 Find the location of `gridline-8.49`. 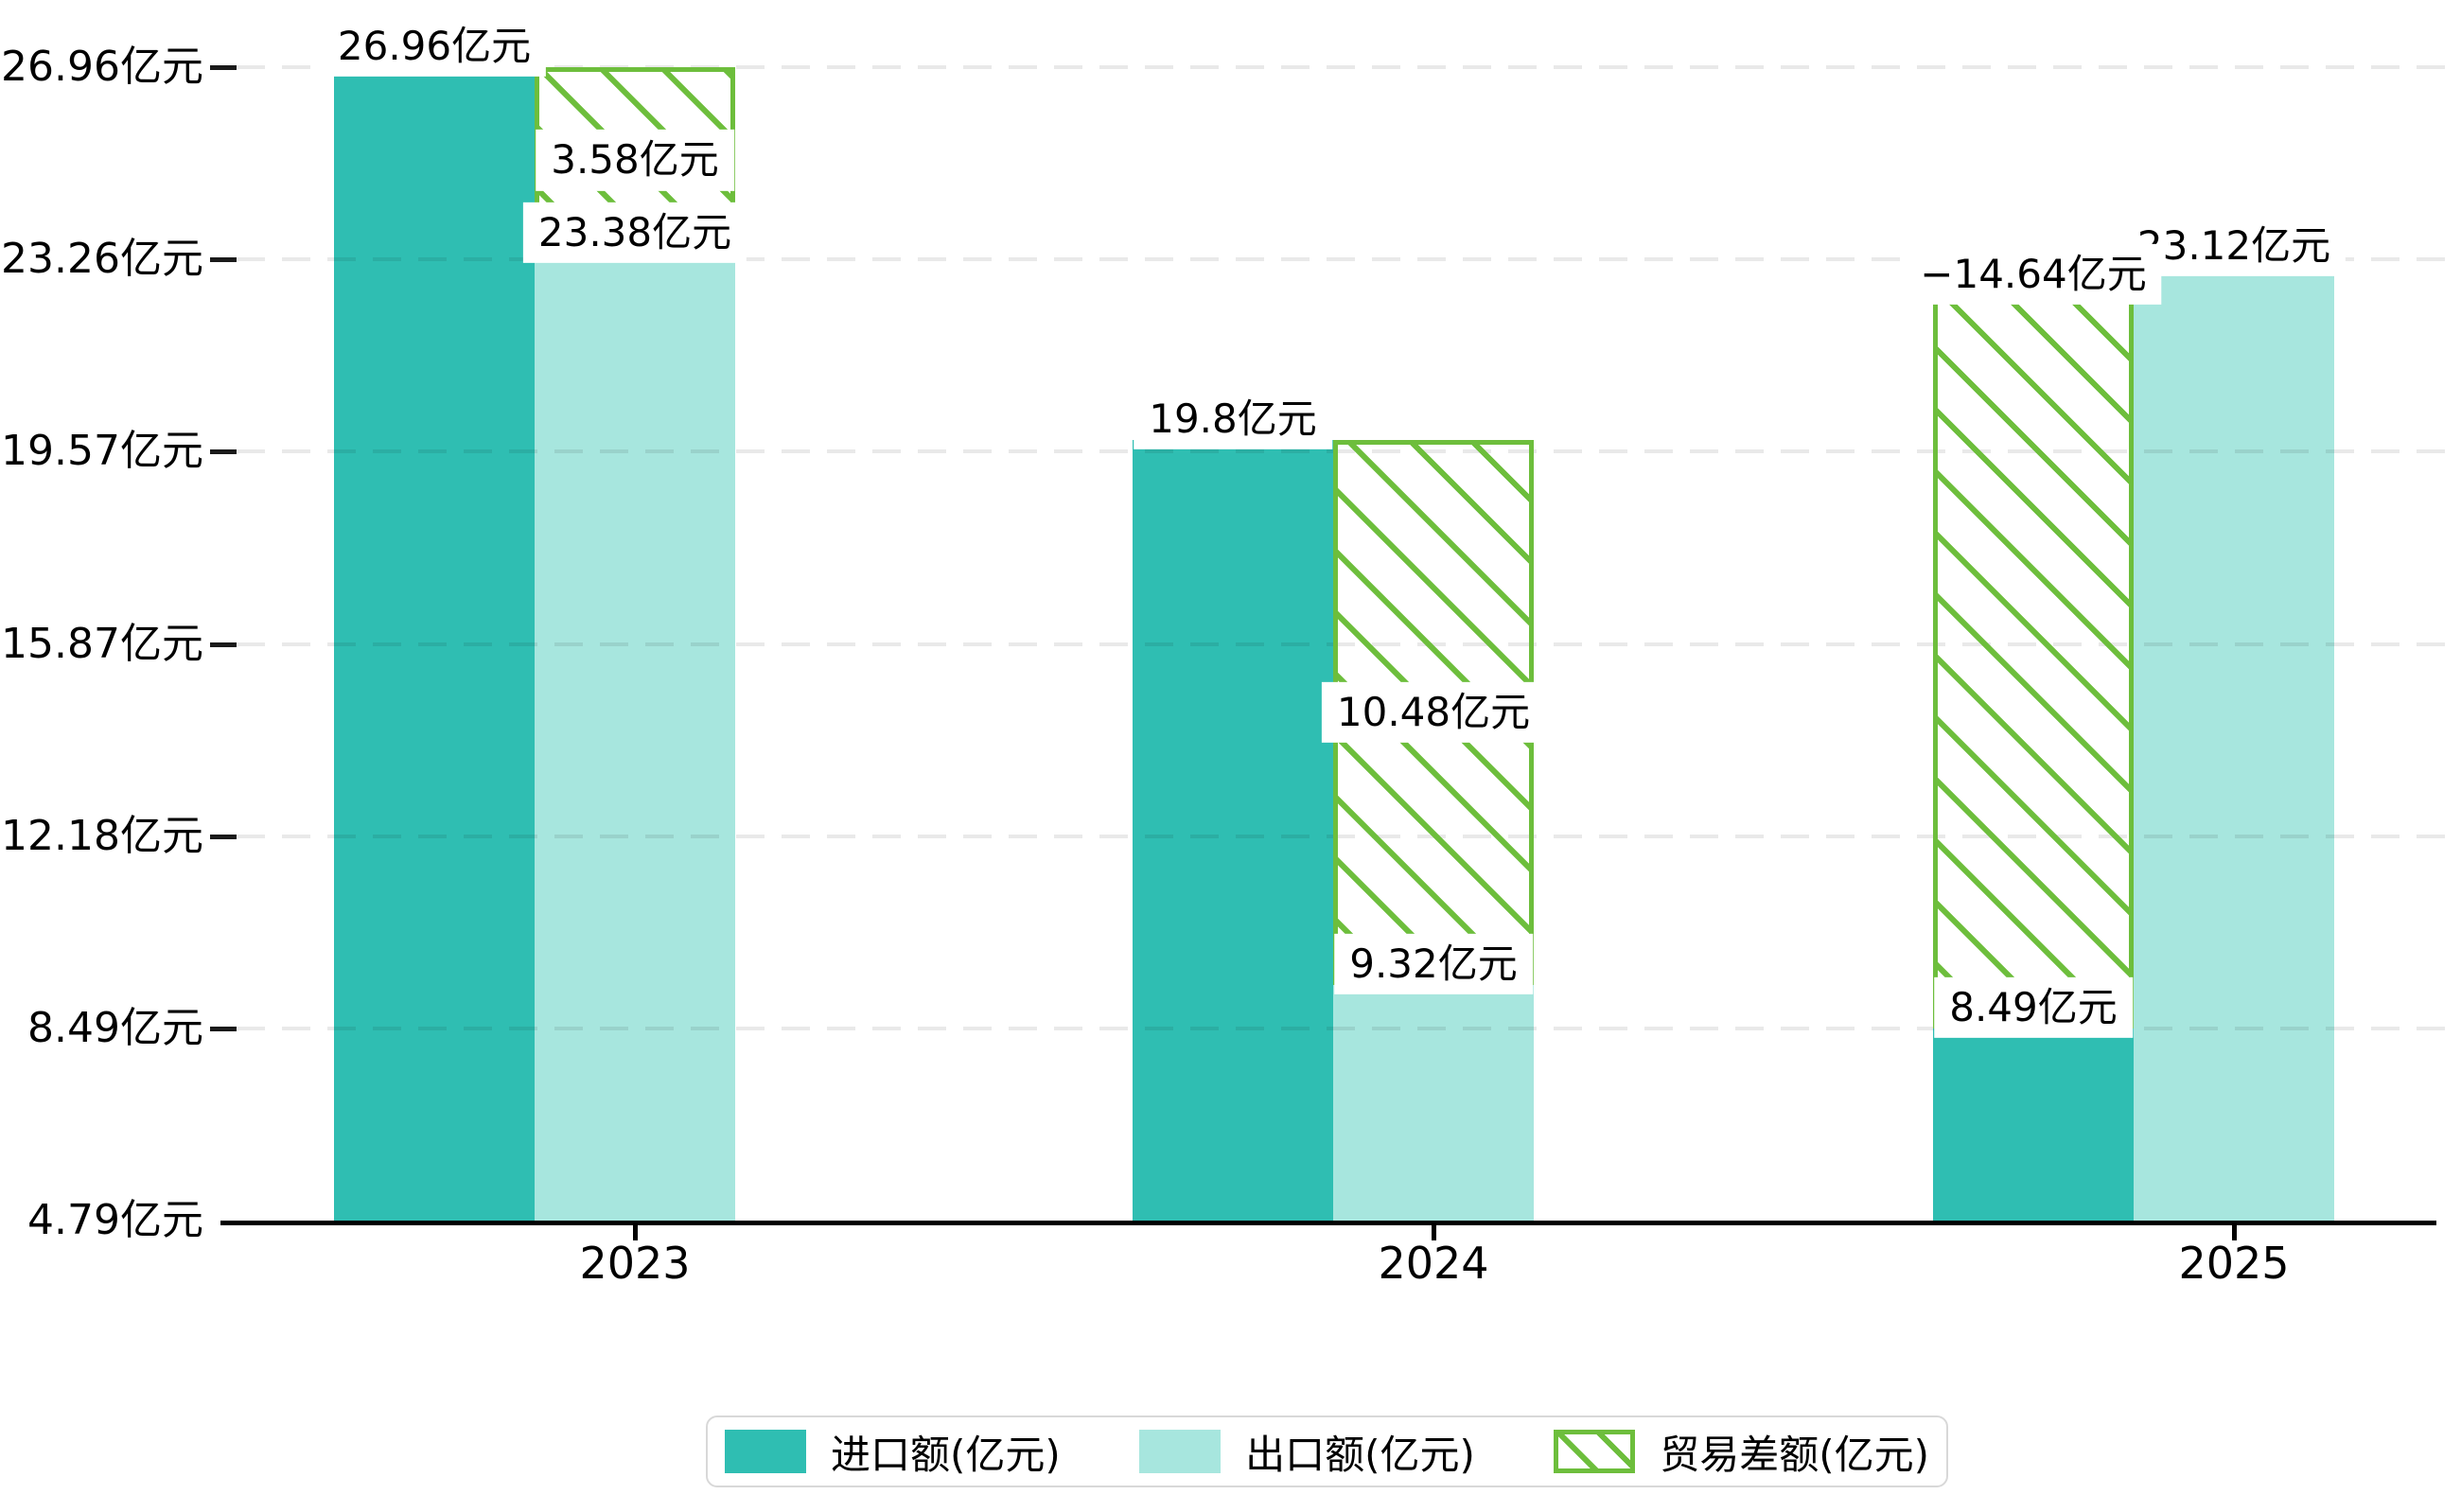

gridline-8.49 is located at coordinates (1341, 1028).